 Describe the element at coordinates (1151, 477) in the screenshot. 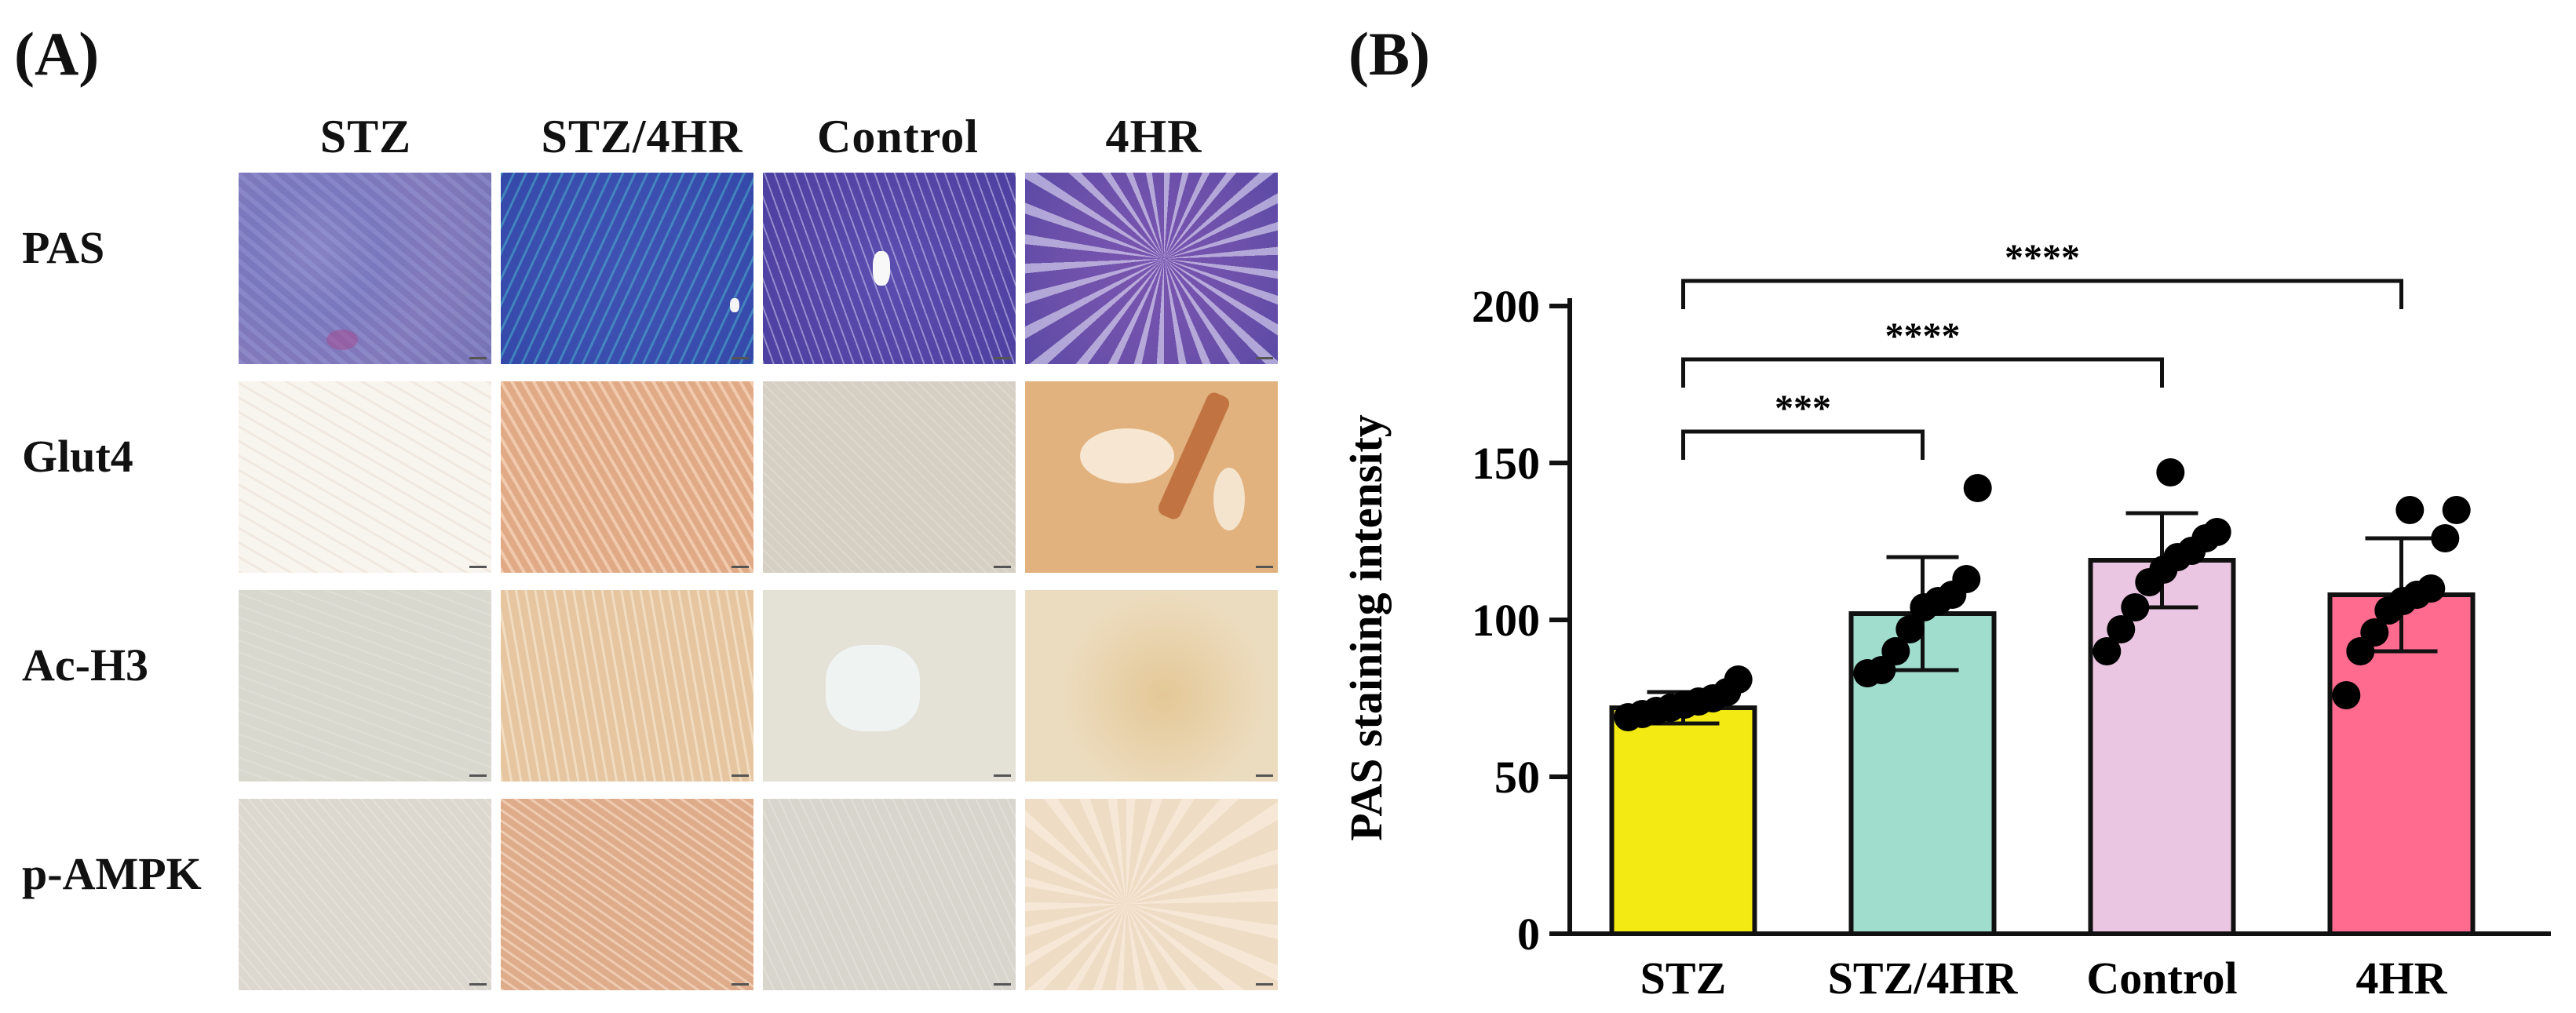

I see `micrograph-glut4-4hr` at that location.